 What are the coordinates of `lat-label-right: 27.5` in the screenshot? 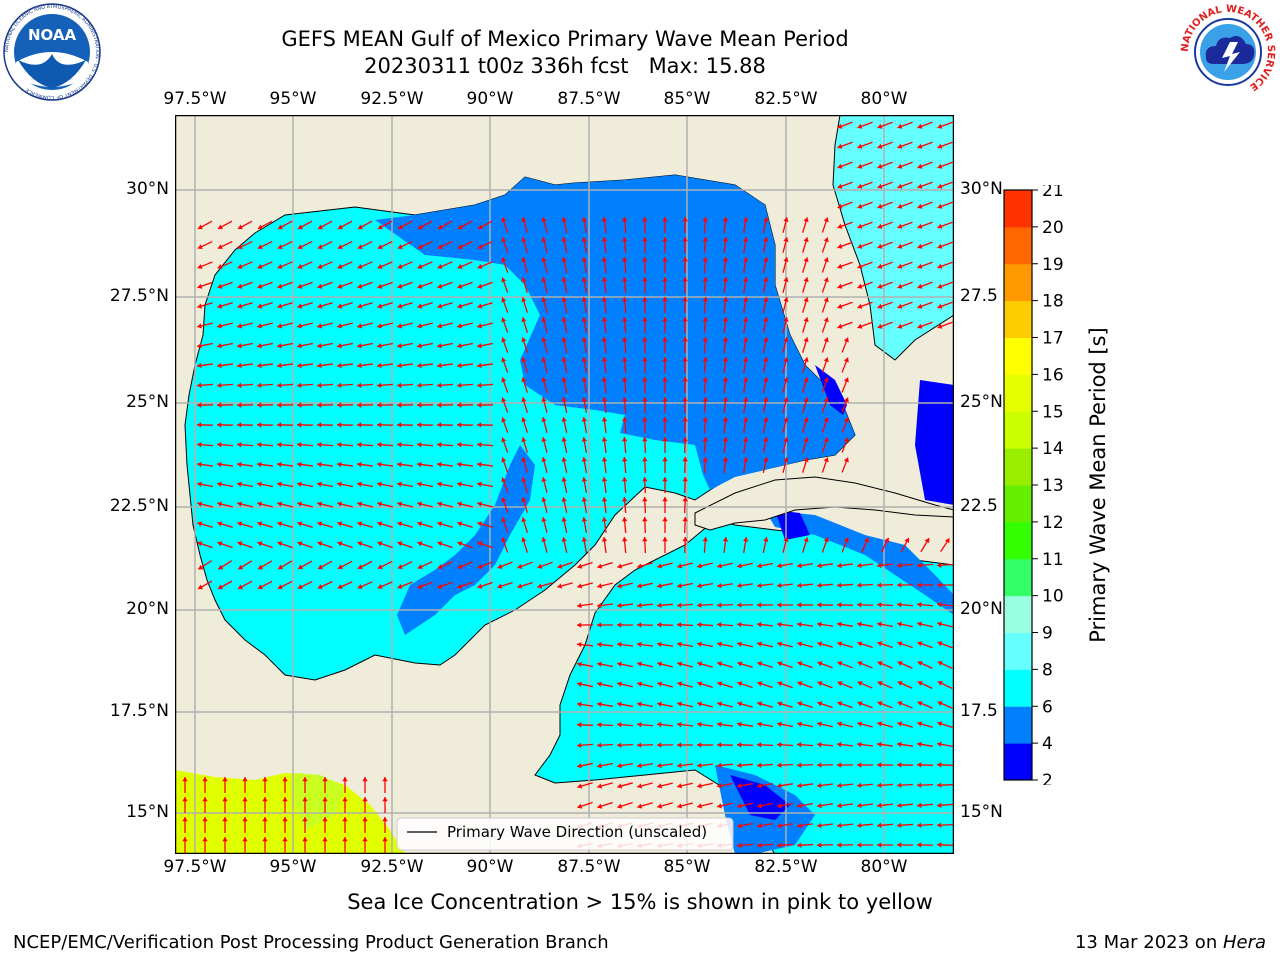 It's located at (979, 296).